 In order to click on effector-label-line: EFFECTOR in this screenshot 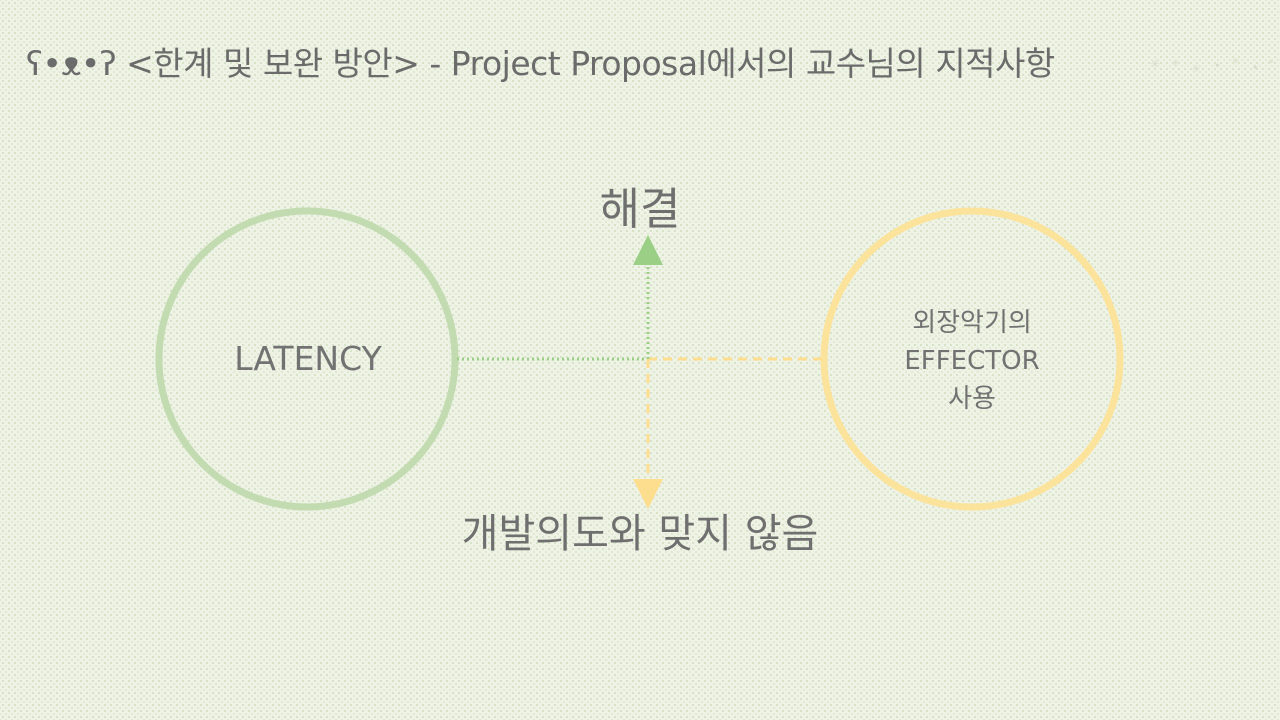, I will do `click(972, 361)`.